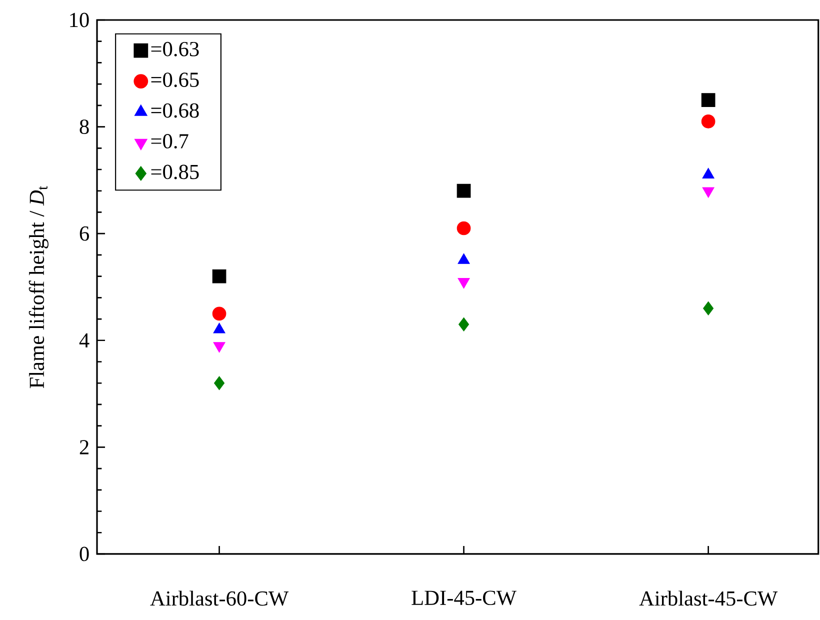 Image resolution: width=820 pixels, height=620 pixels. What do you see at coordinates (84, 127) in the screenshot?
I see `y-tick-label: 8` at bounding box center [84, 127].